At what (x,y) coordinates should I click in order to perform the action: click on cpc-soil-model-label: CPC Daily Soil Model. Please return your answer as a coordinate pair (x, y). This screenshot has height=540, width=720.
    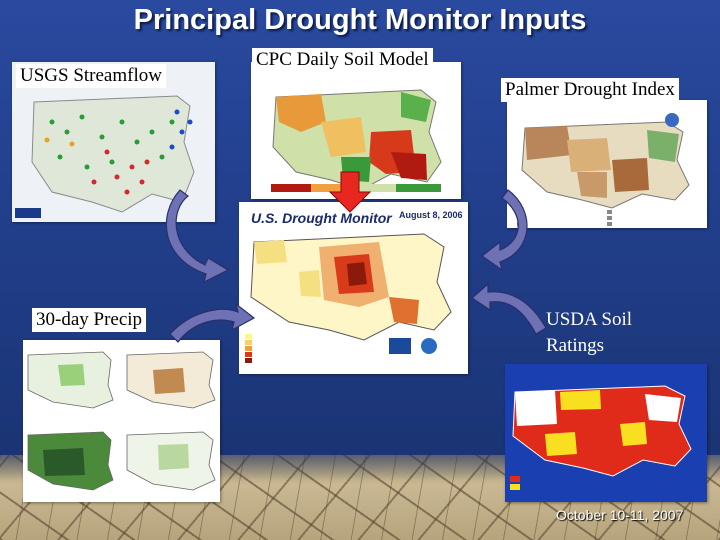
    Looking at the image, I should click on (342, 60).